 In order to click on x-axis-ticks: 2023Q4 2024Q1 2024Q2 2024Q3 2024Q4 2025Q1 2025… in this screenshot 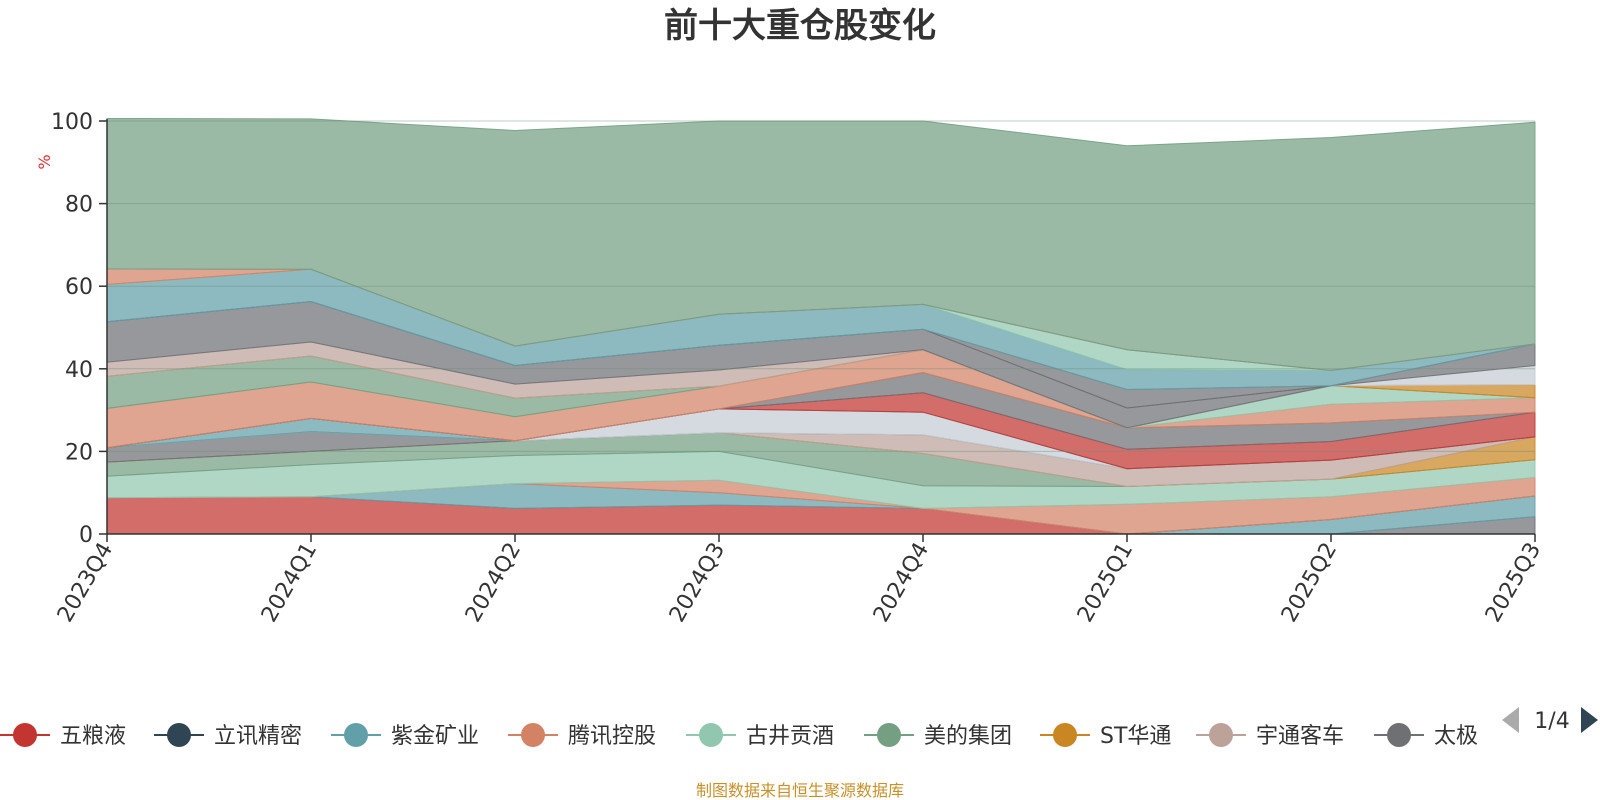, I will do `click(799, 580)`.